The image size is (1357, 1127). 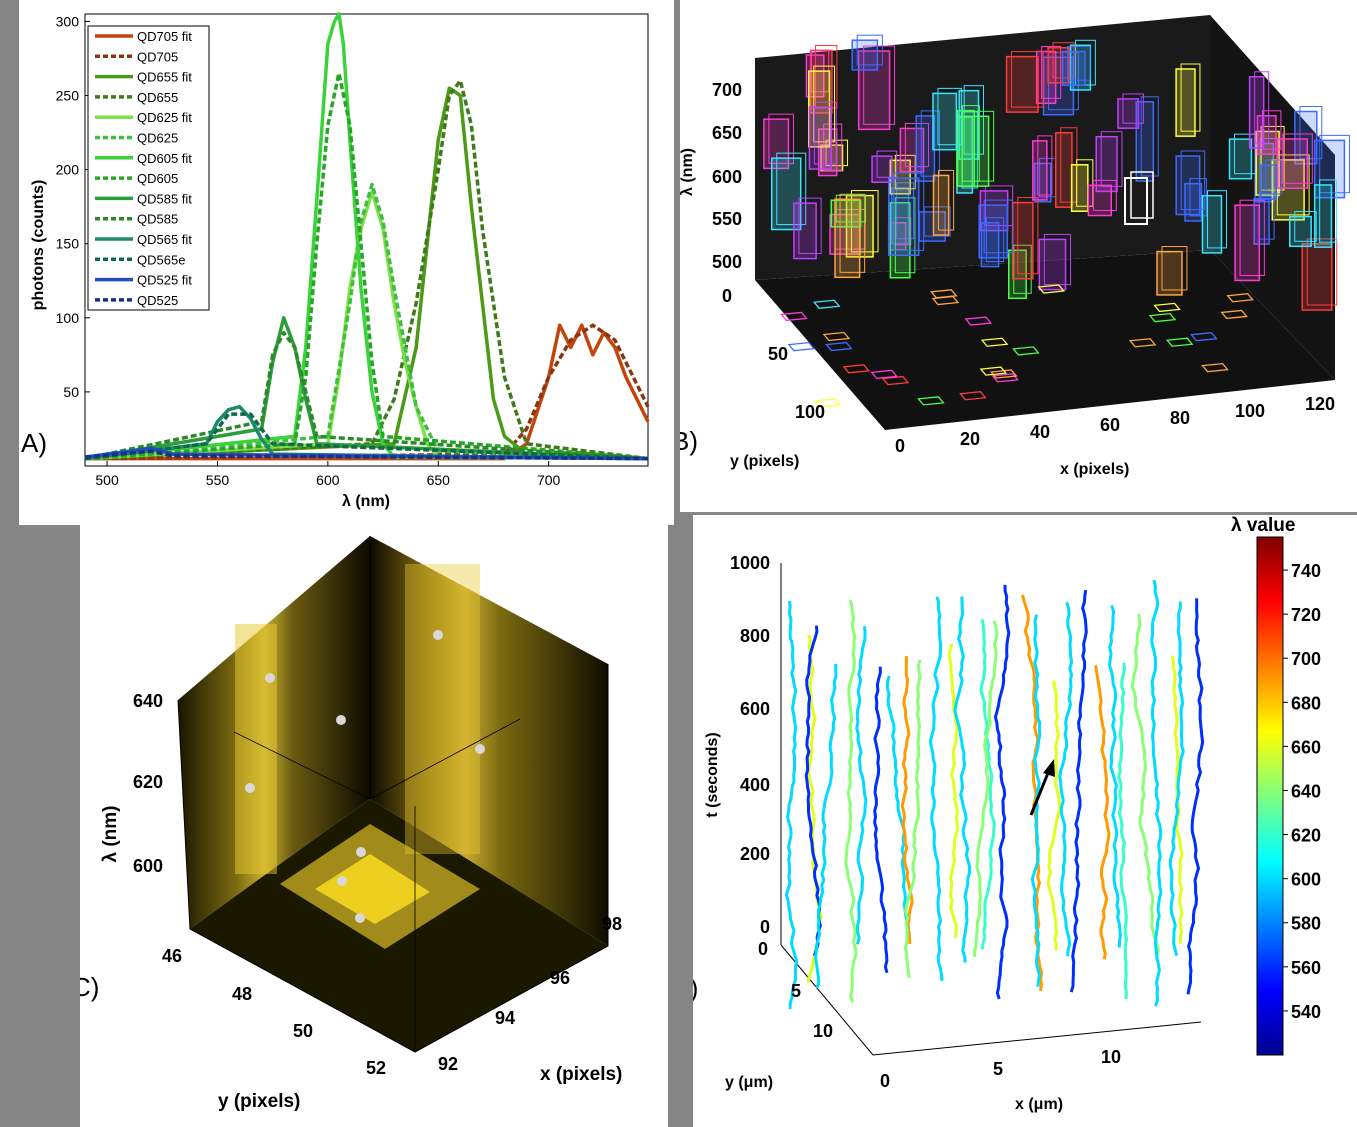 I want to click on x-axis-label: x (pixels), so click(x=1094, y=469).